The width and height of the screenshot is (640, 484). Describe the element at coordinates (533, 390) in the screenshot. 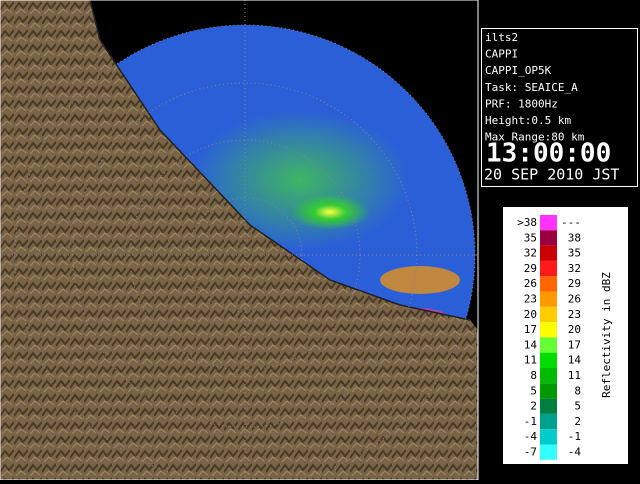

I see `legend-low: 5` at that location.